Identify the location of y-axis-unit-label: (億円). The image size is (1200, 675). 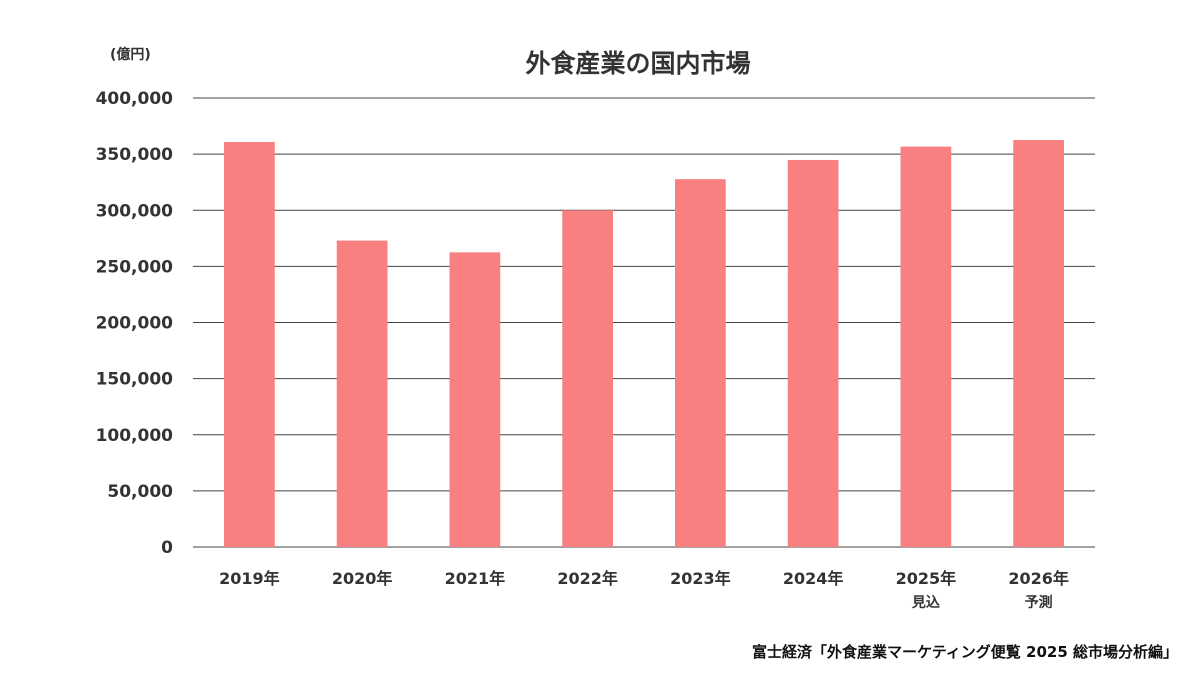
(130, 54).